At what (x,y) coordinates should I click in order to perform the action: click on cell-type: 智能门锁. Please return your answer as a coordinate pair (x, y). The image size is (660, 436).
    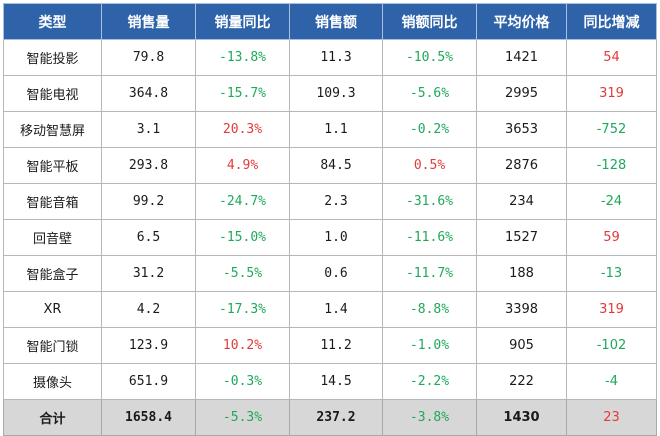
    Looking at the image, I should click on (52, 345).